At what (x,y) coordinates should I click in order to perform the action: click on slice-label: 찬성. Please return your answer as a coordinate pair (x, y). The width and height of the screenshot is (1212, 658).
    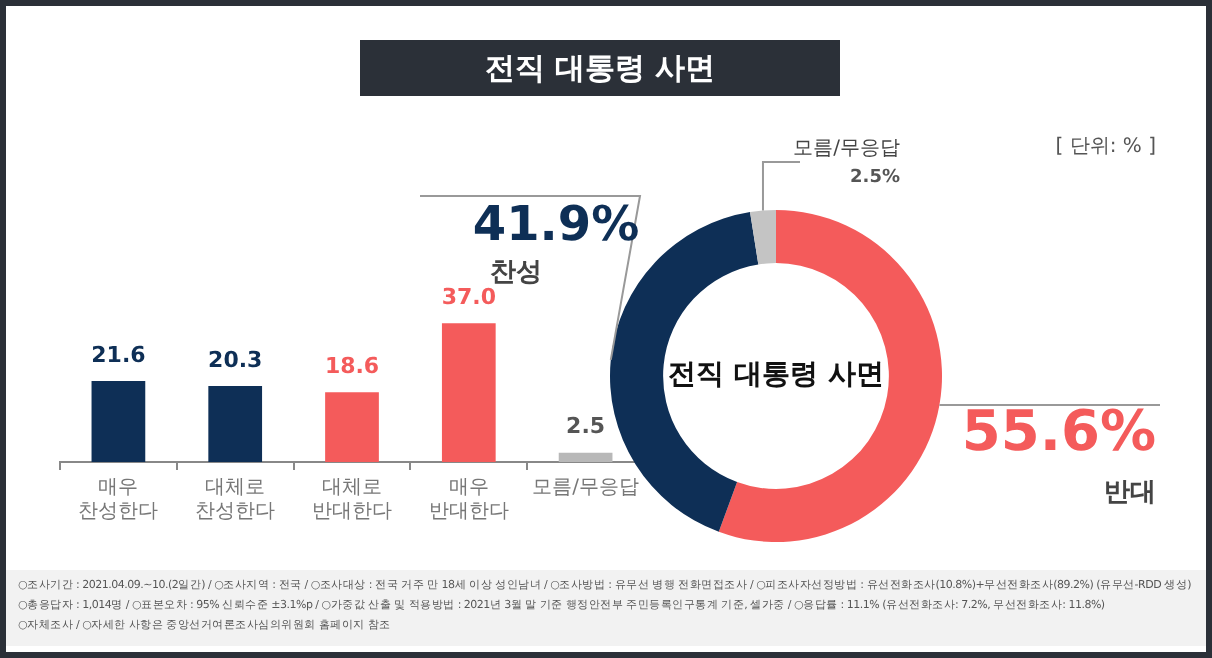
    Looking at the image, I should click on (516, 273).